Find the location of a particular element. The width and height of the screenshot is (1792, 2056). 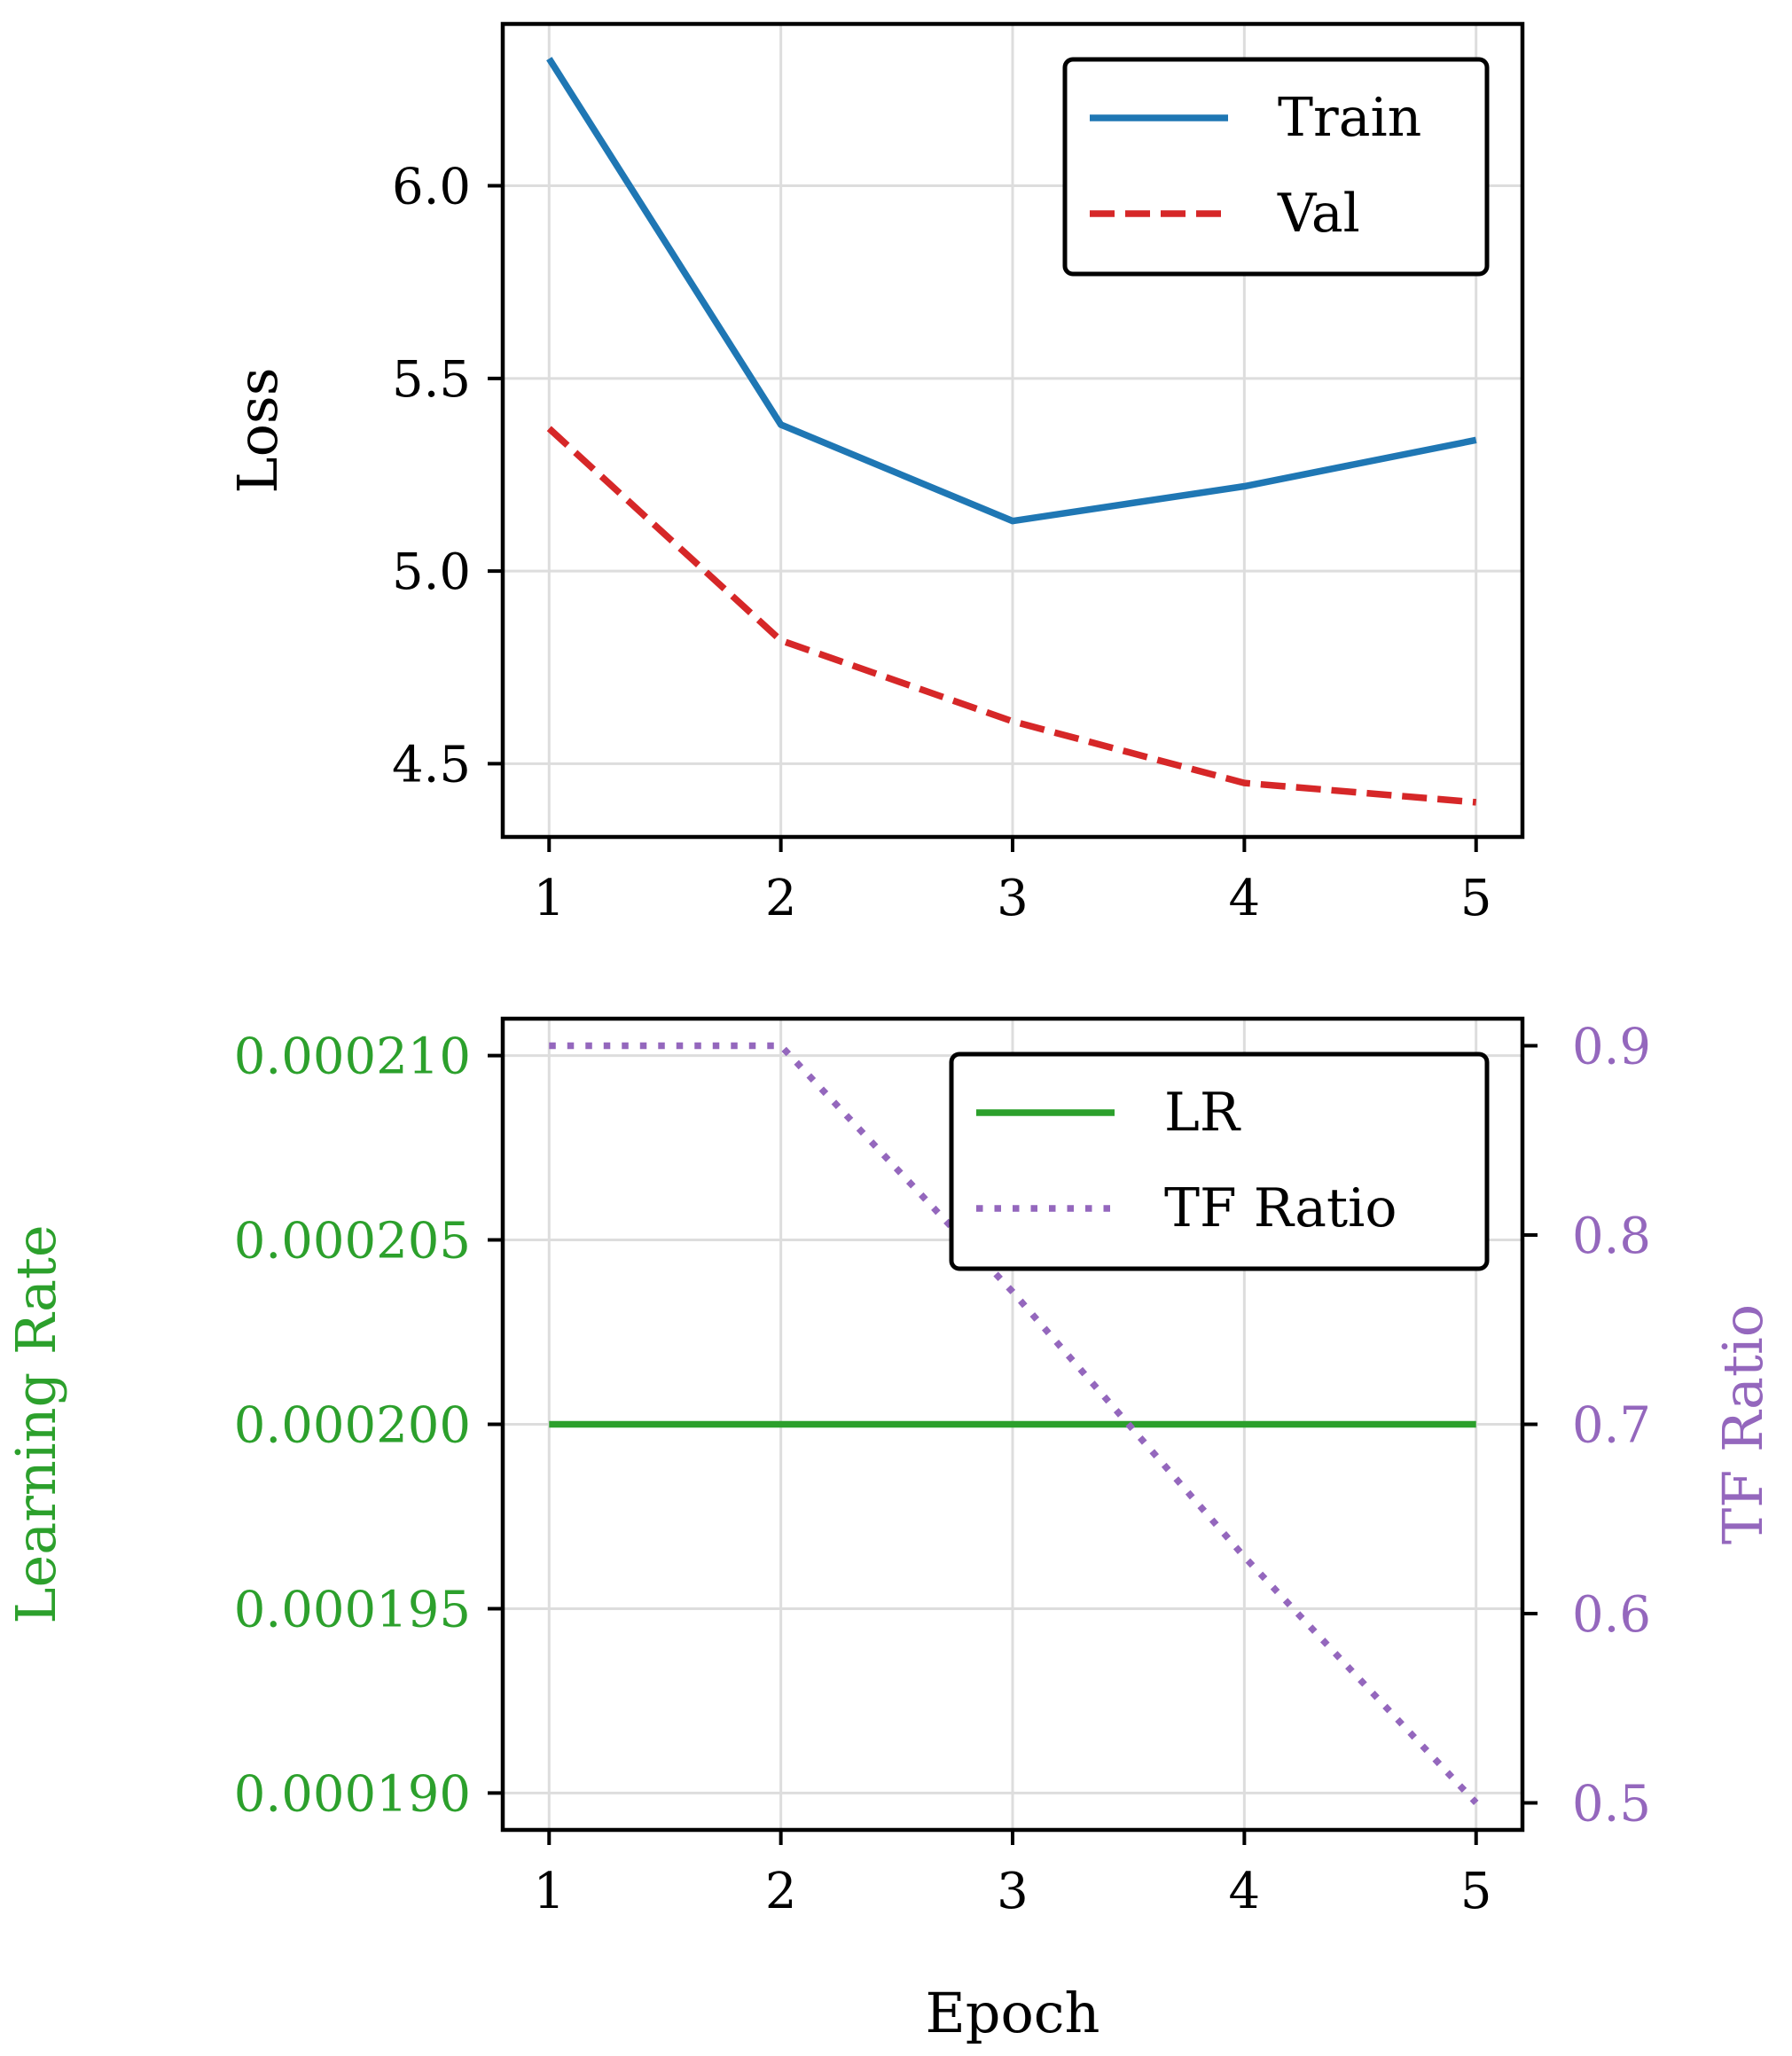

y2-tick-label: 0.8 is located at coordinates (1611, 1236).